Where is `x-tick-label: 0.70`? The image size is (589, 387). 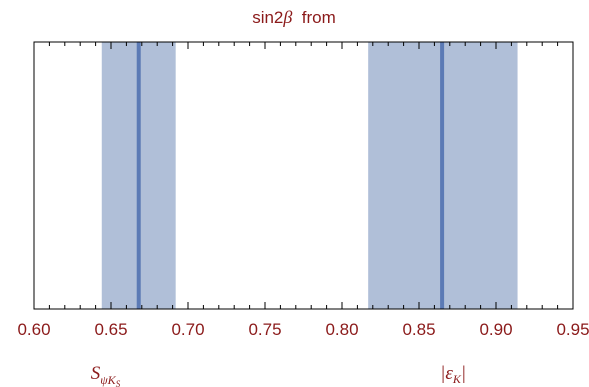 x-tick-label: 0.70 is located at coordinates (187, 329).